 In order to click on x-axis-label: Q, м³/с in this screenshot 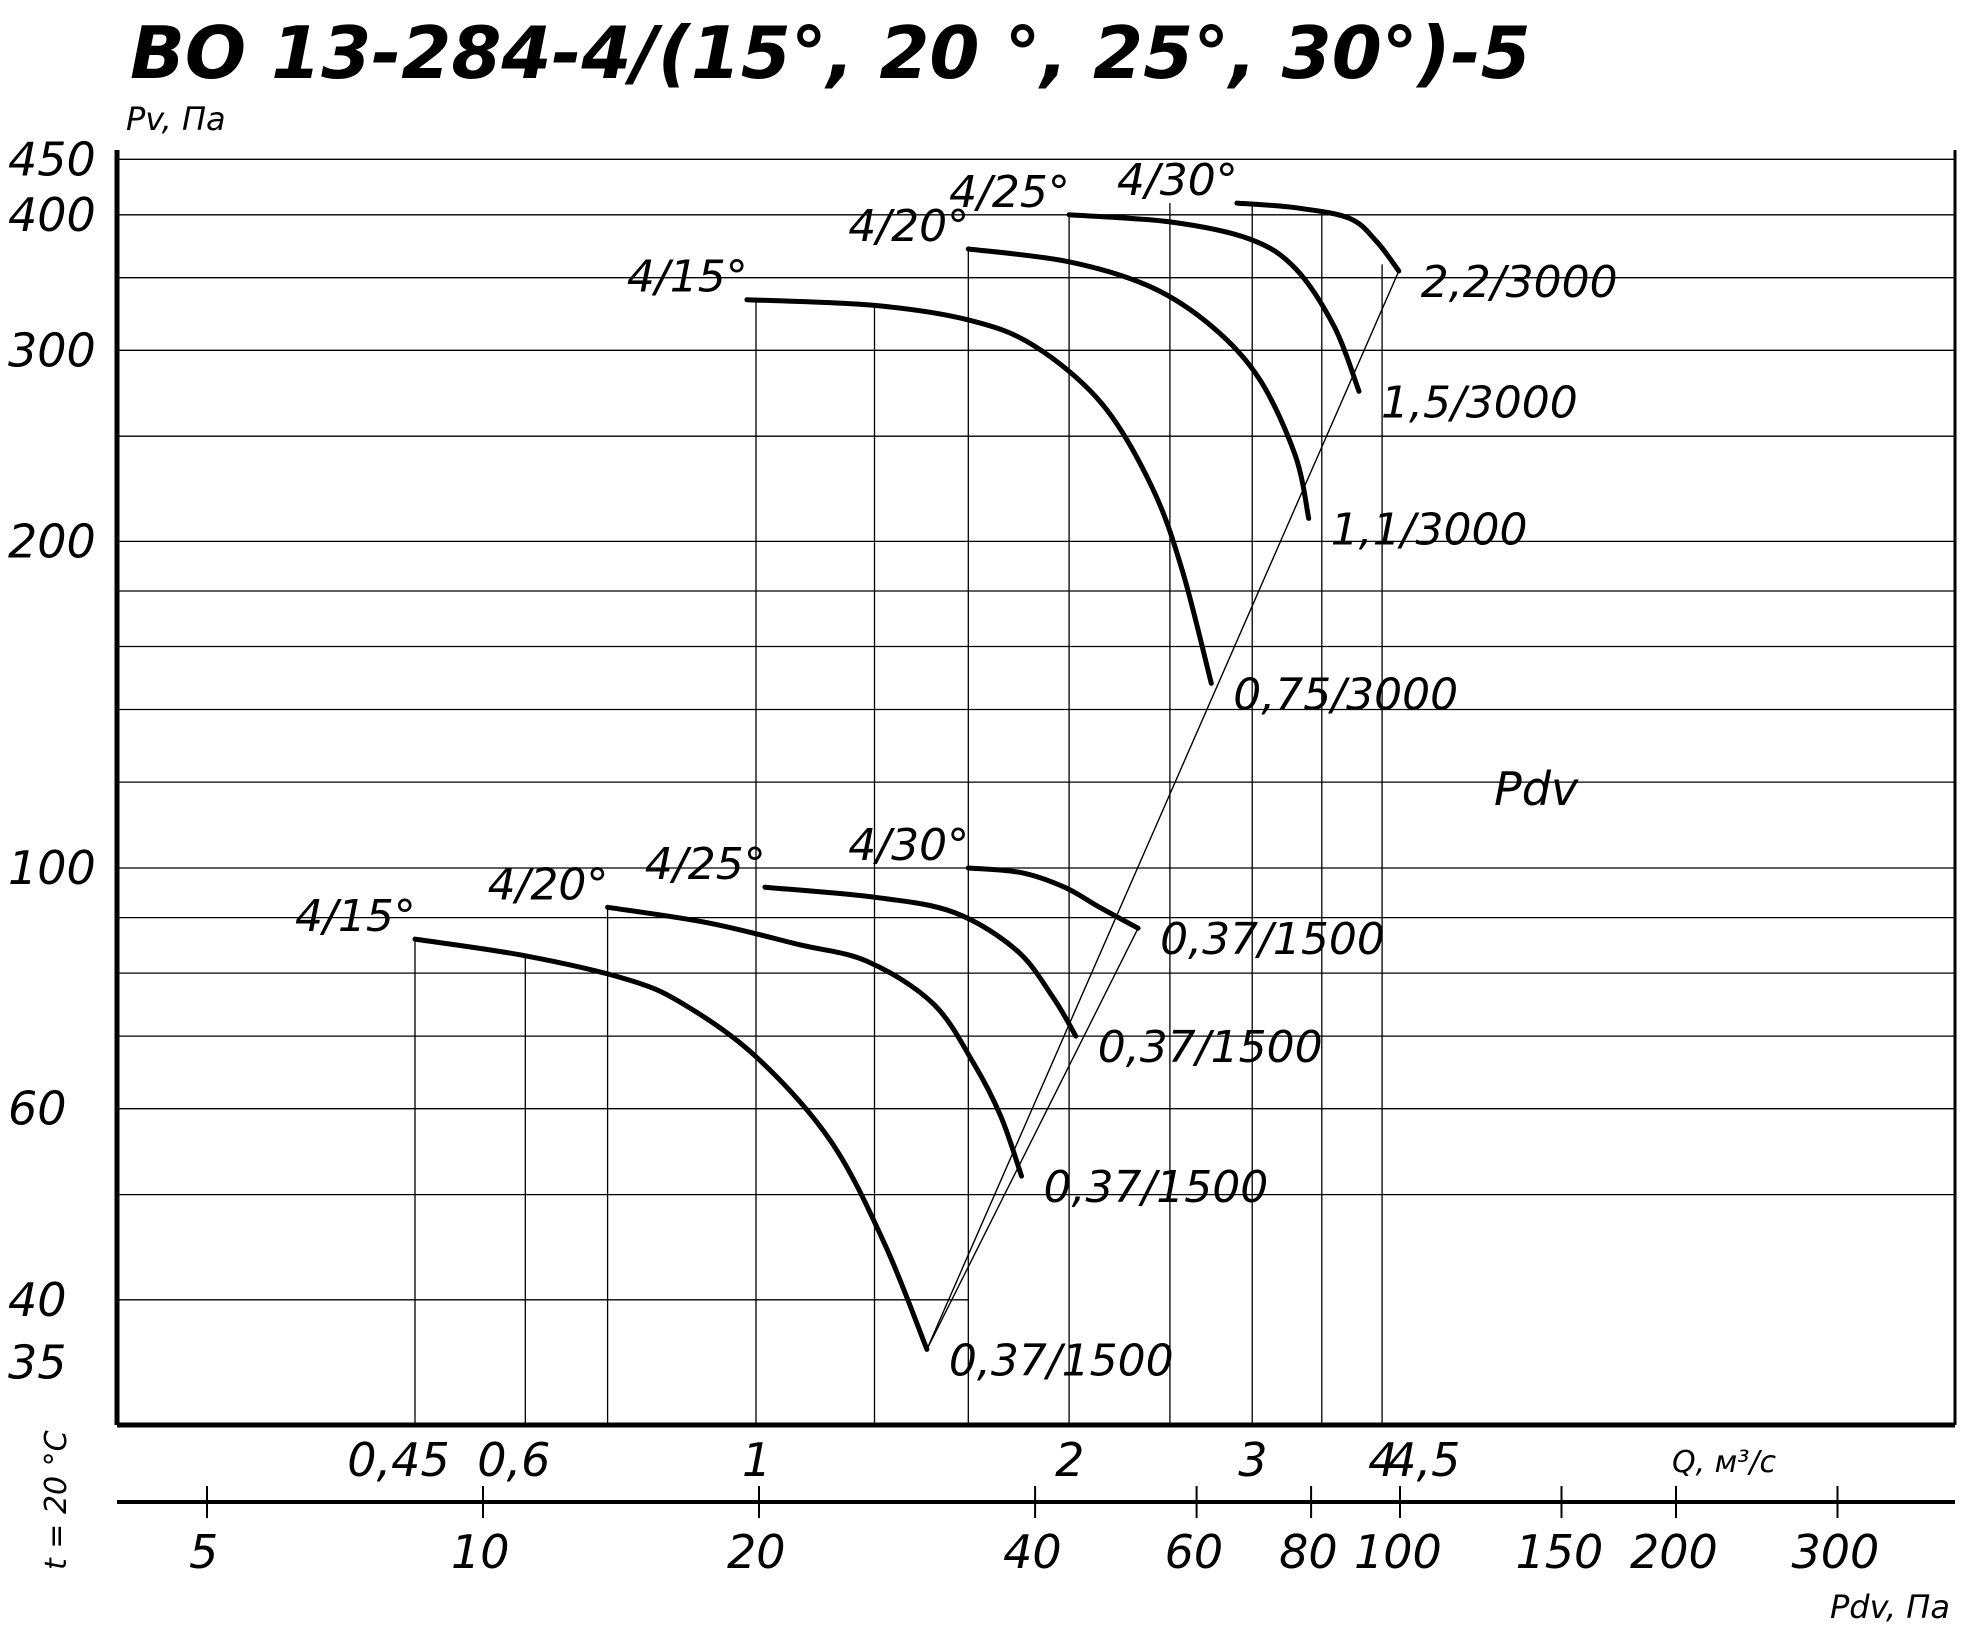, I will do `click(1724, 1462)`.